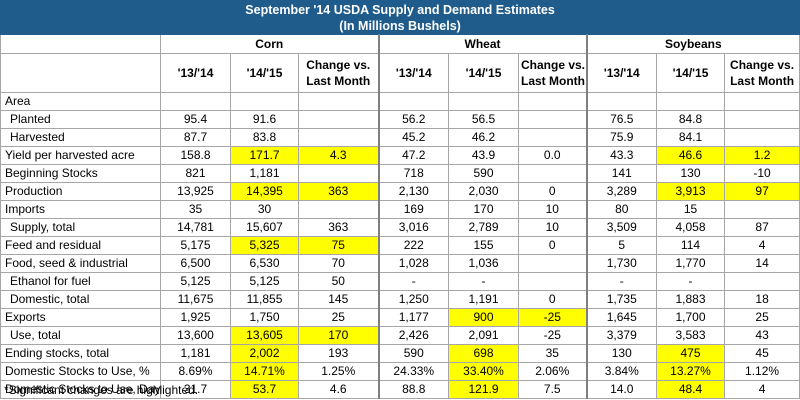  Describe the element at coordinates (195, 119) in the screenshot. I see `table-cell: 95.4` at that location.